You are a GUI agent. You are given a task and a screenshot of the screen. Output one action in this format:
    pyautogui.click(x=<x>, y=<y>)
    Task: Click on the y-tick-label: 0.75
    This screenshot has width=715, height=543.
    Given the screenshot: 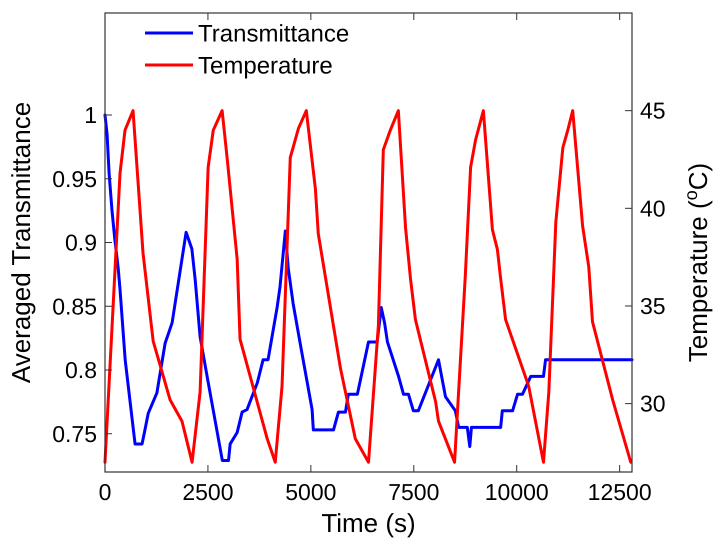 What is the action you would take?
    pyautogui.click(x=74, y=433)
    